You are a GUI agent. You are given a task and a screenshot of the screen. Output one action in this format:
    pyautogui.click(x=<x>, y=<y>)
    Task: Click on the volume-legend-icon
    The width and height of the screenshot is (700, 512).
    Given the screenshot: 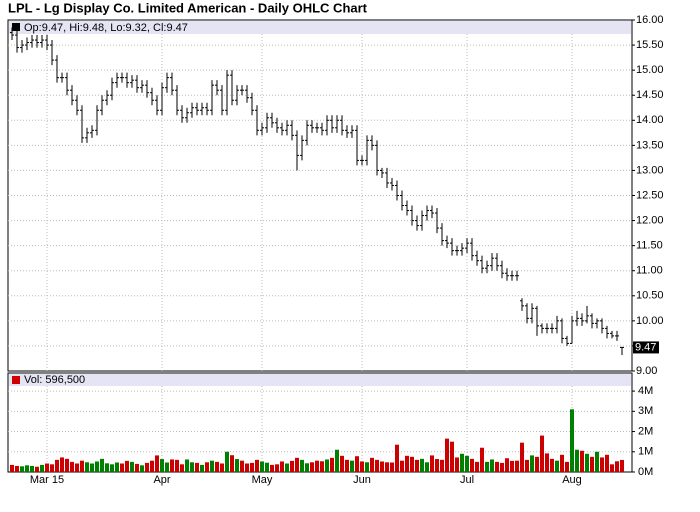 What is the action you would take?
    pyautogui.click(x=16, y=380)
    